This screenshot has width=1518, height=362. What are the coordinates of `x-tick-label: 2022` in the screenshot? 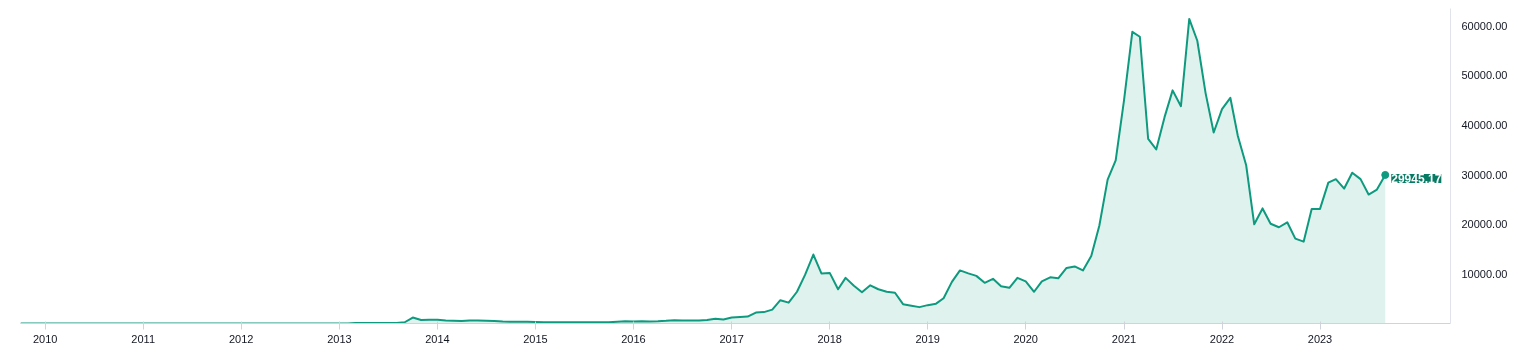 It's located at (1222, 338).